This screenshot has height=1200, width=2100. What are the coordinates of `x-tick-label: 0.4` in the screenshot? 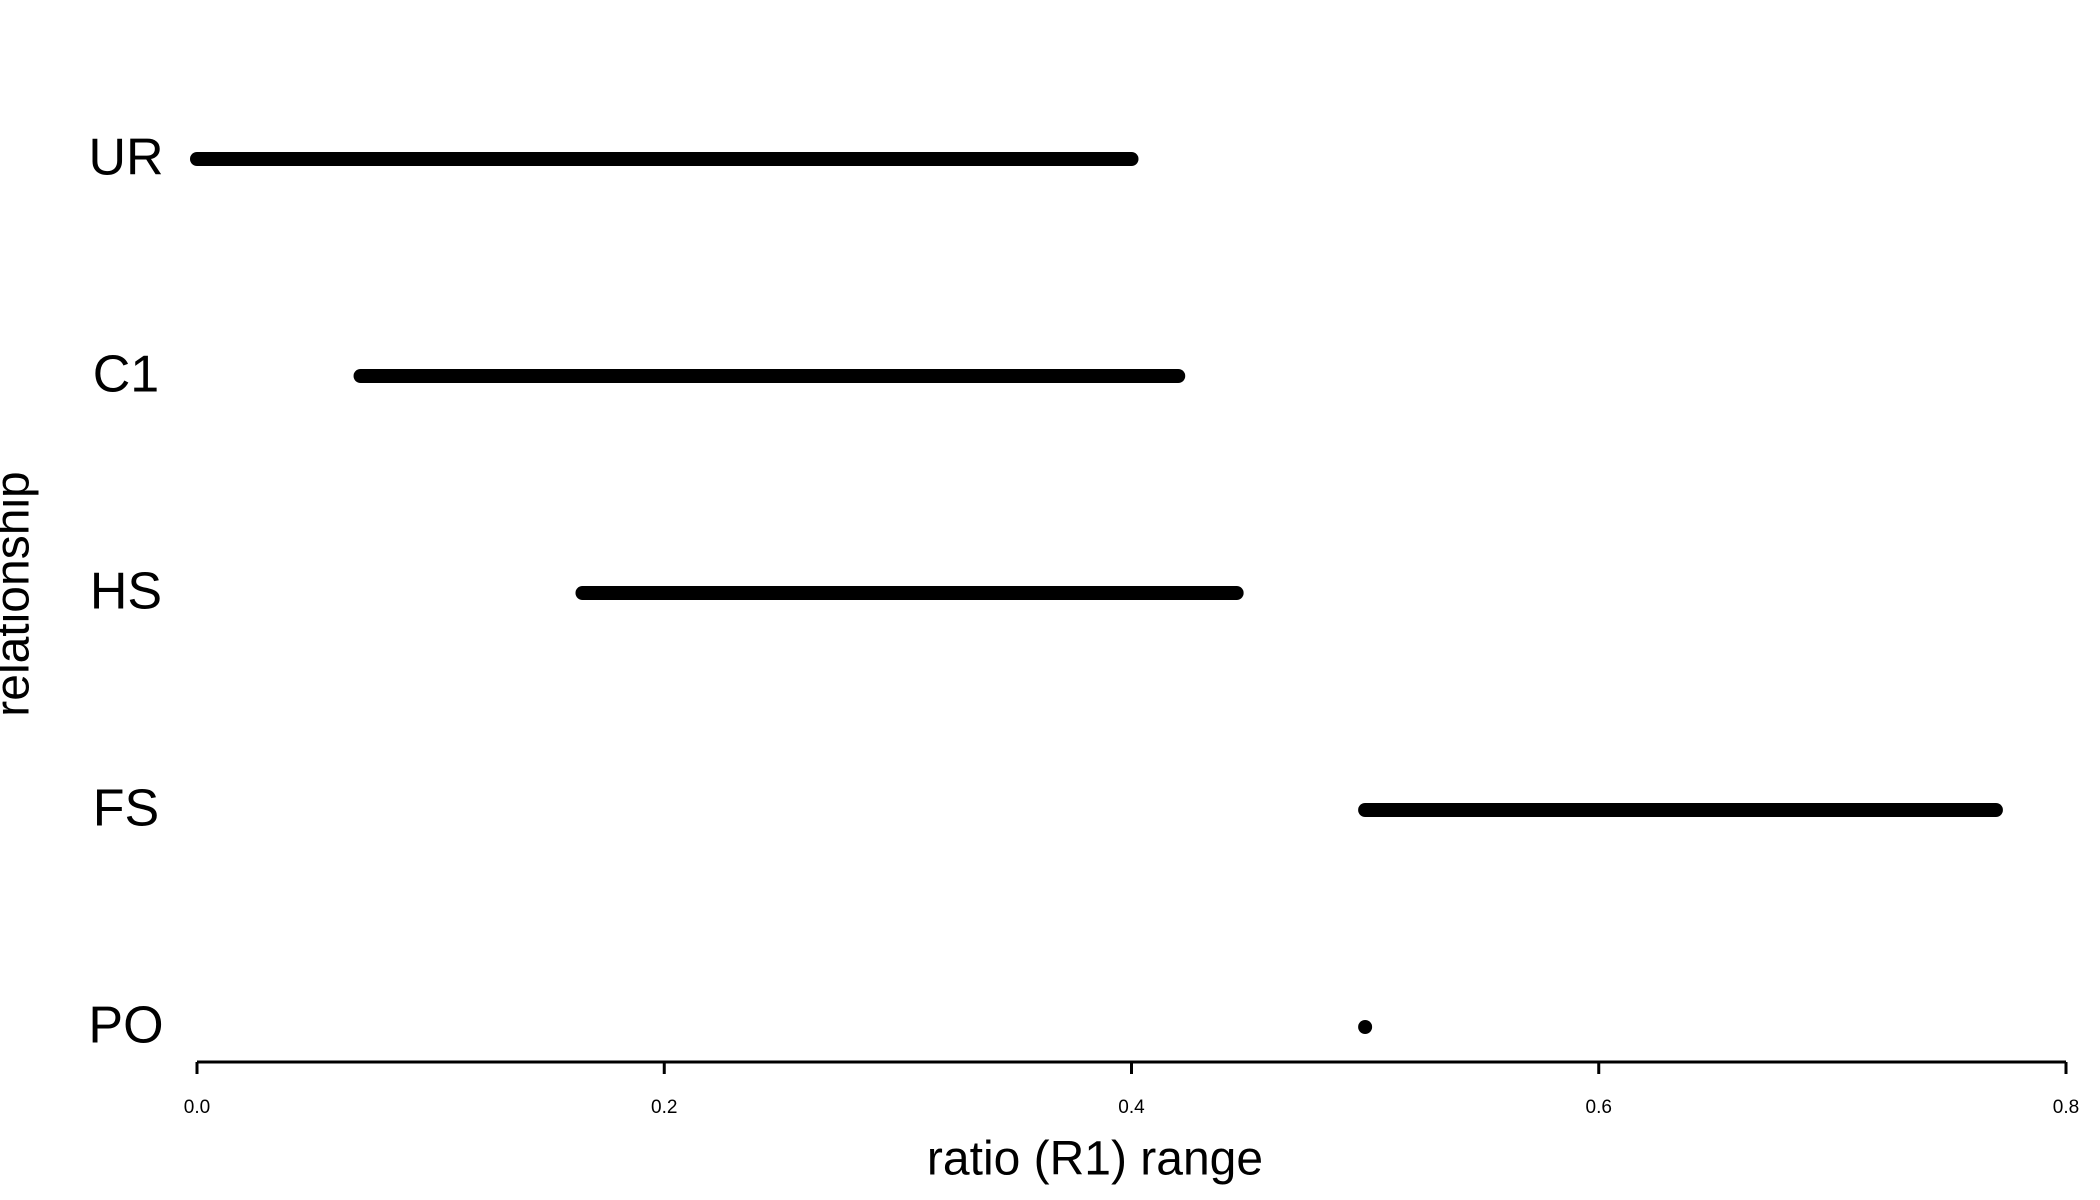 It's located at (1131, 1107).